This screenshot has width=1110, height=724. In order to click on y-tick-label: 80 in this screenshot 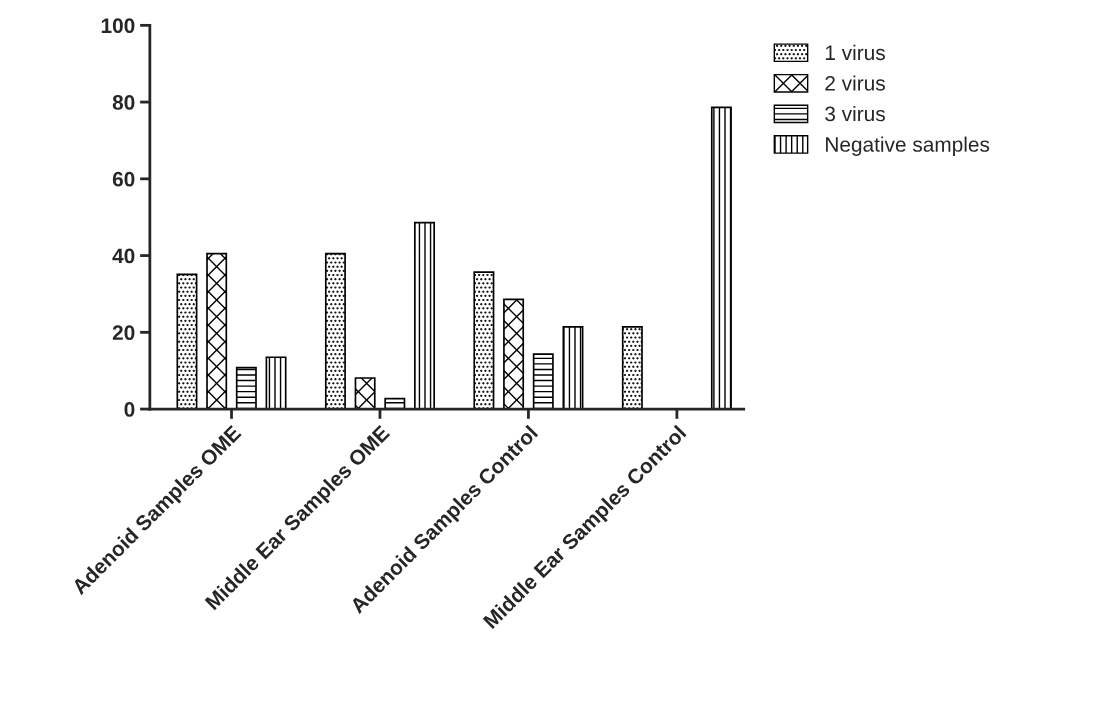, I will do `click(123, 102)`.